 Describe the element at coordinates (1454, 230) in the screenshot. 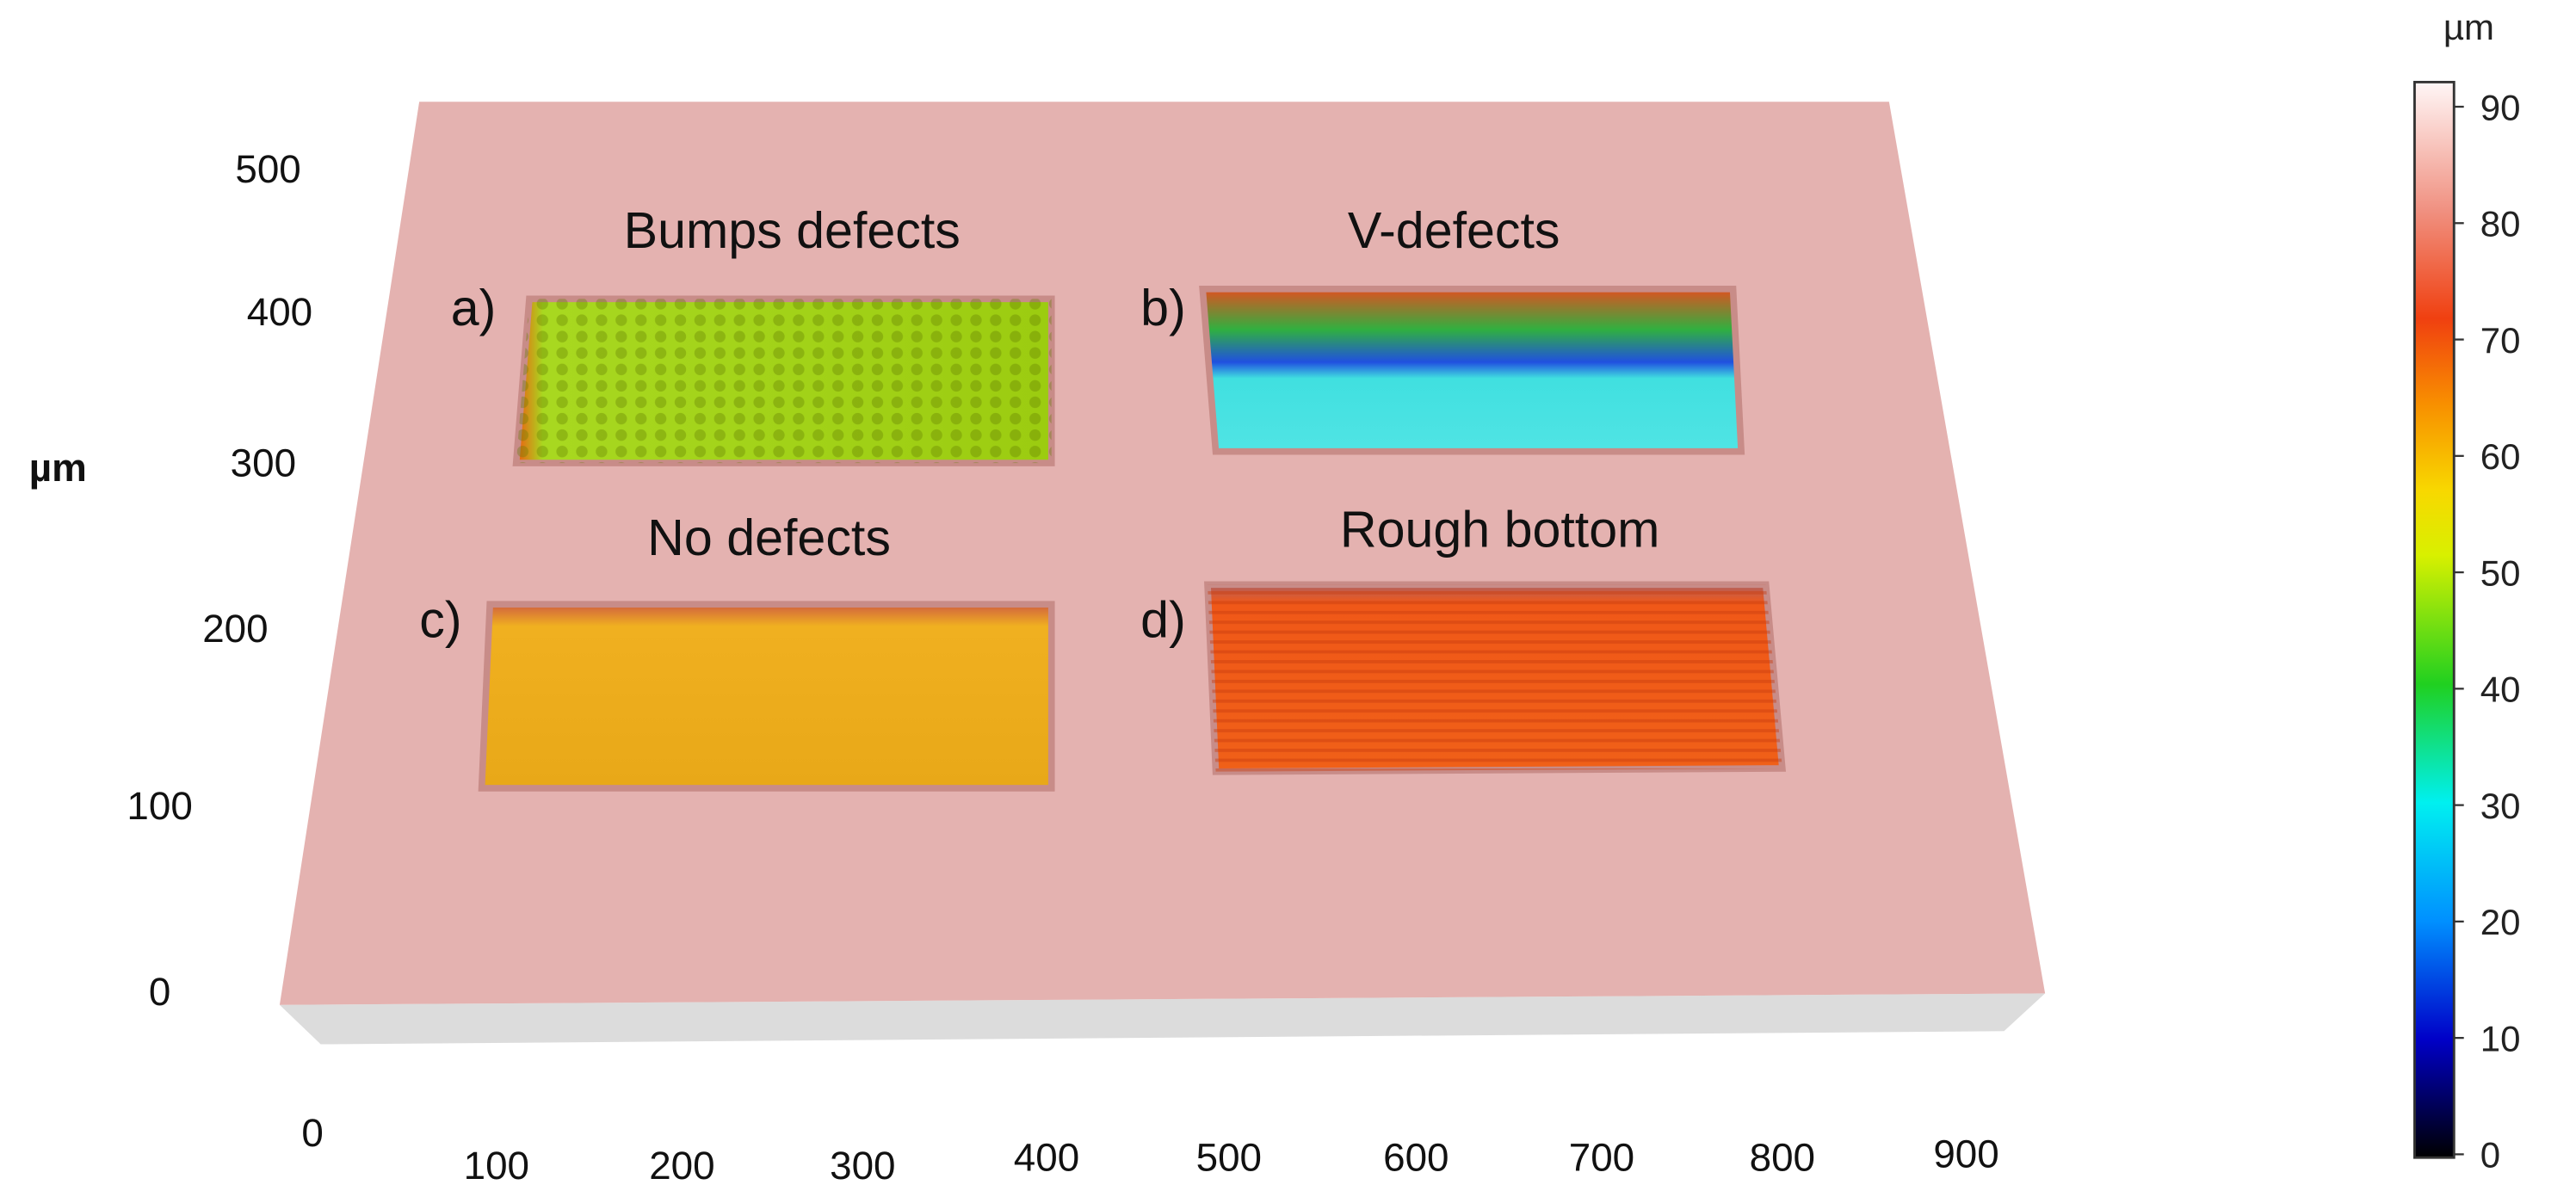

I see `pocket-title: V-defects` at that location.